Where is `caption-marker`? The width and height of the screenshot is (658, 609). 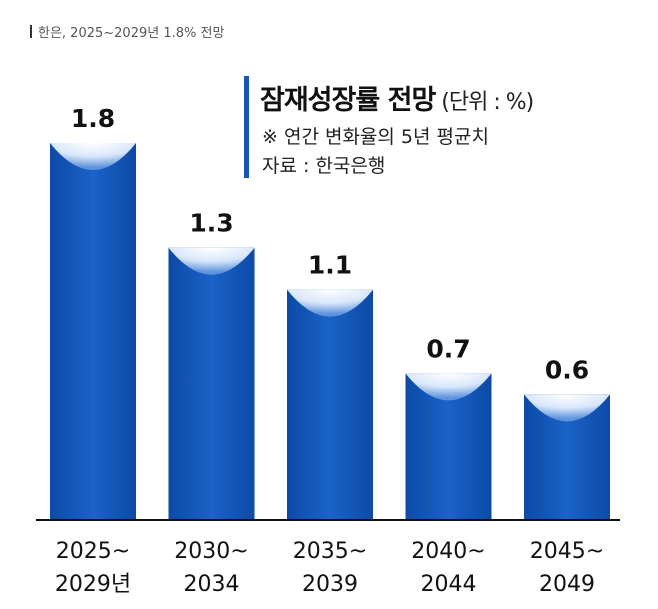
caption-marker is located at coordinates (31, 31).